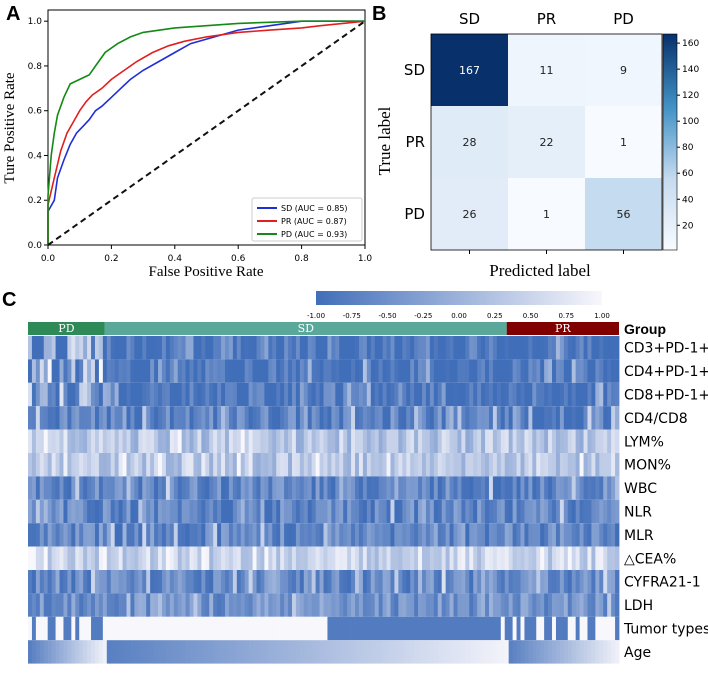  I want to click on cm-col-label: PR, so click(546, 19).